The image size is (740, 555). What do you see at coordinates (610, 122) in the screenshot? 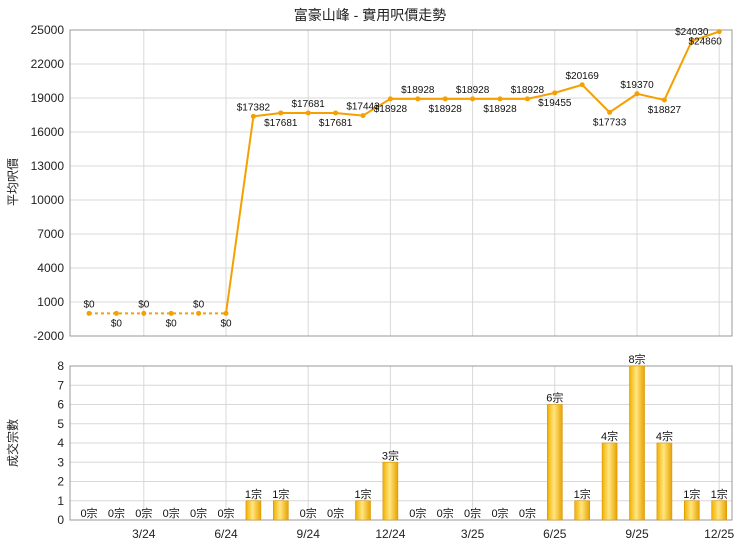
I see `price-data-label: $17733` at bounding box center [610, 122].